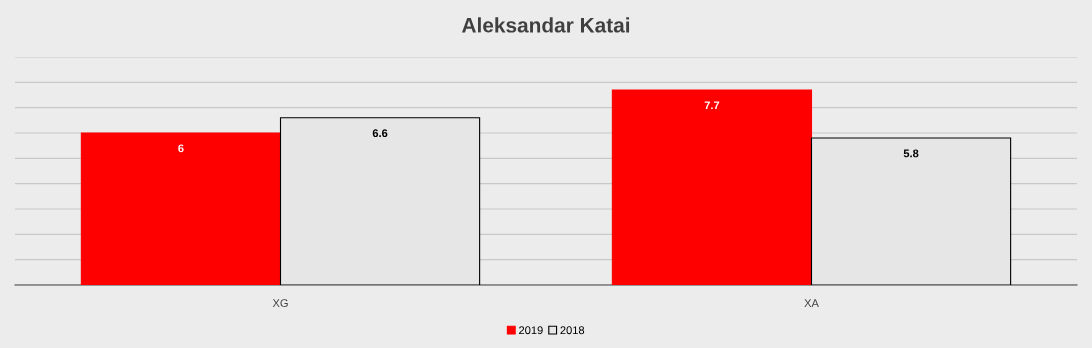 This screenshot has width=1092, height=348. Describe the element at coordinates (572, 330) in the screenshot. I see `legend-label: 2018` at that location.